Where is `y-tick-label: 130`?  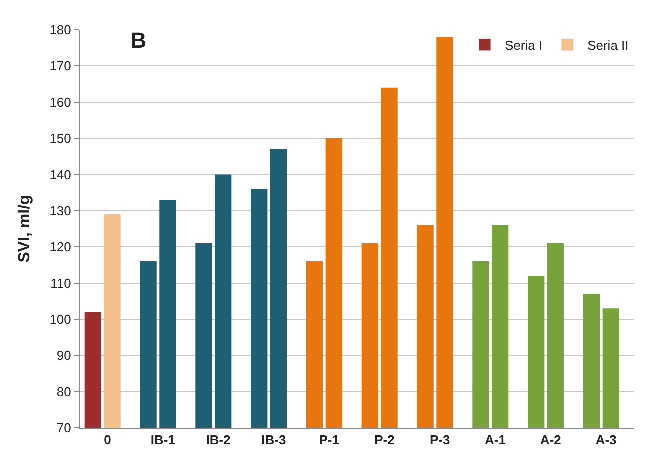
y-tick-label: 130 is located at coordinates (61, 210).